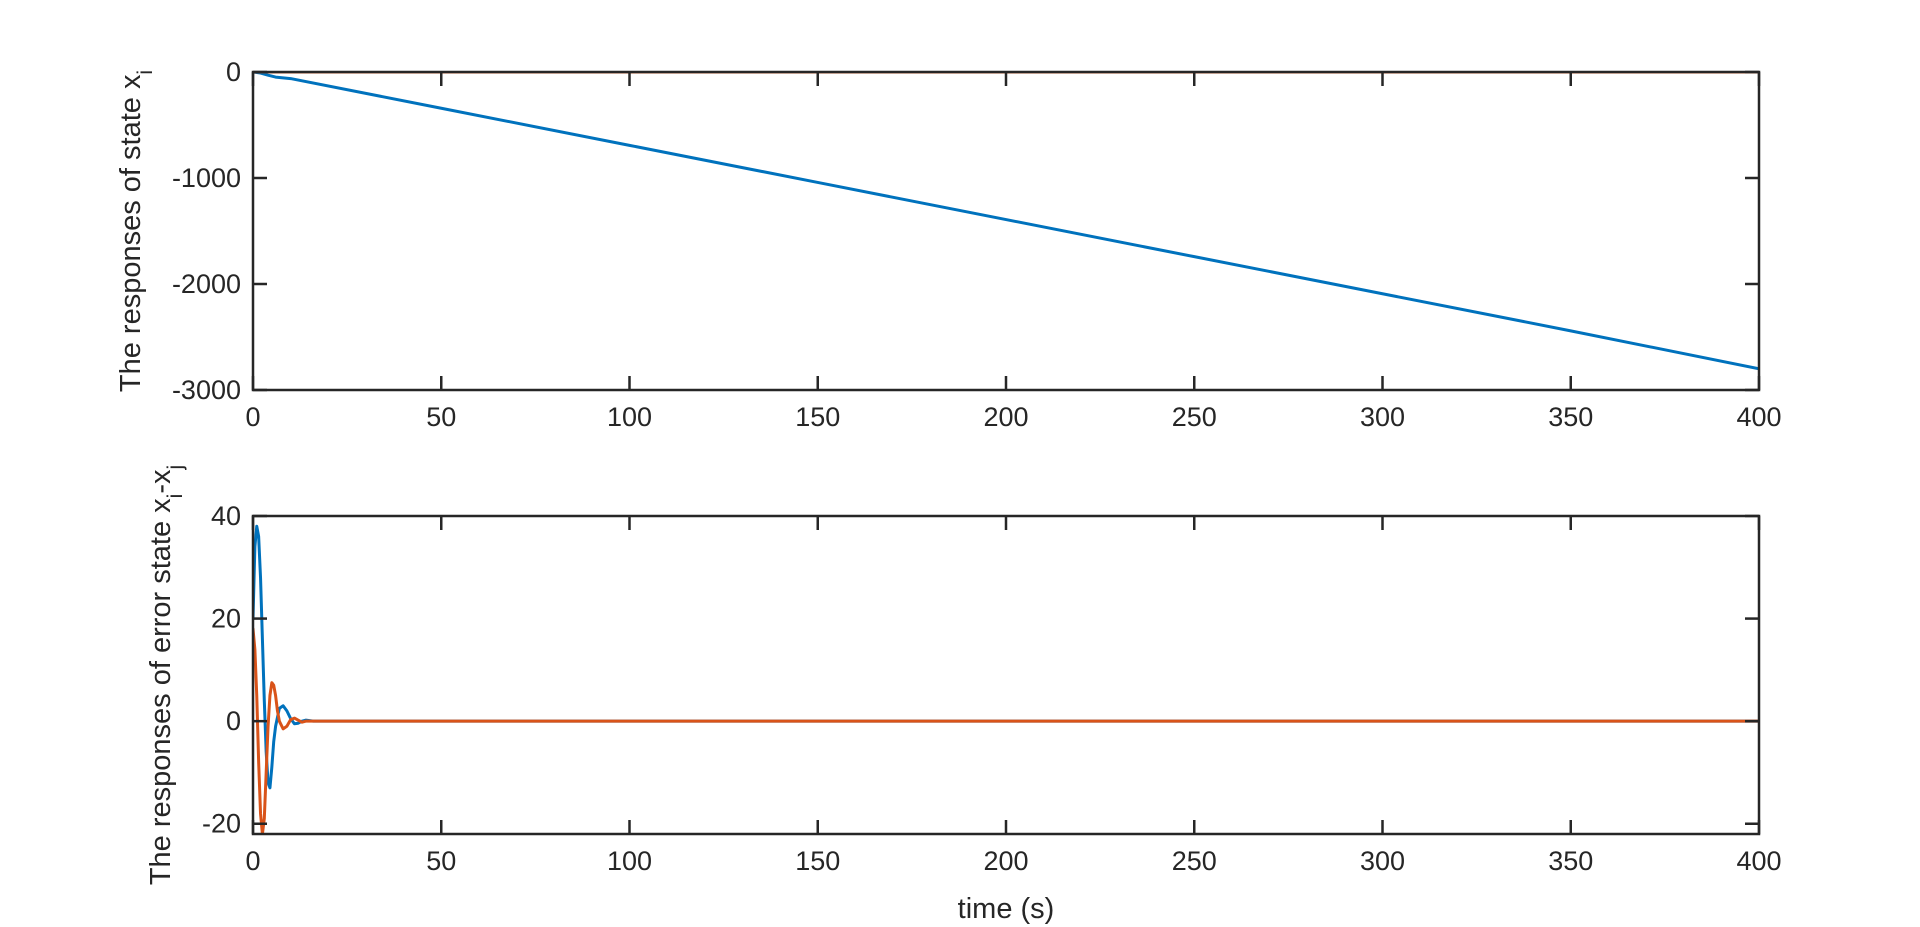  What do you see at coordinates (817, 861) in the screenshot?
I see `error-x-tick-label: 150` at bounding box center [817, 861].